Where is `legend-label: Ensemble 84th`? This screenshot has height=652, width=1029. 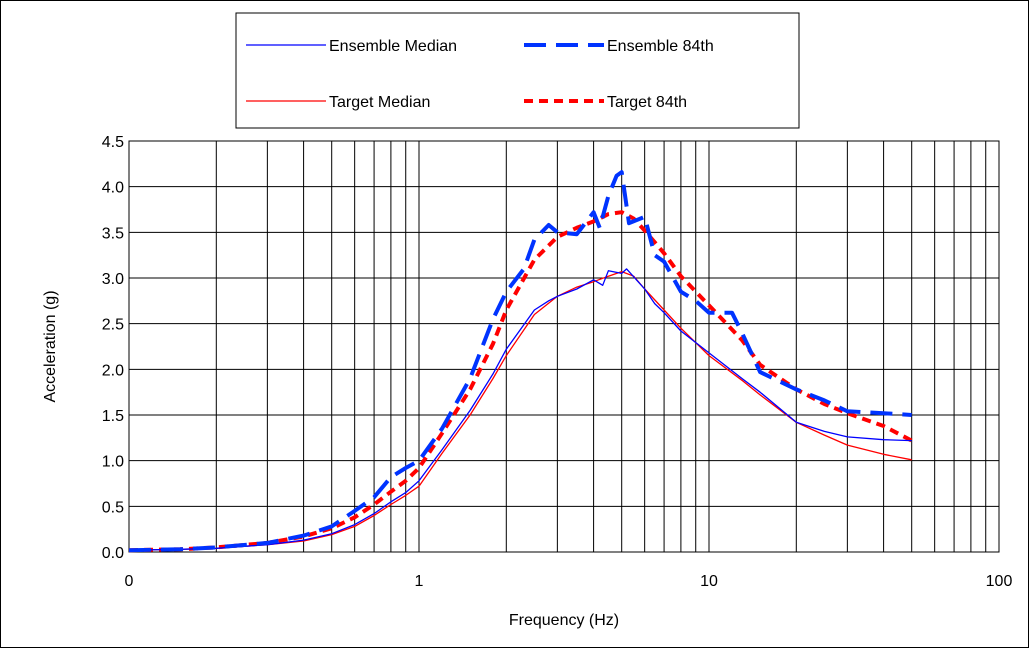
legend-label: Ensemble 84th is located at coordinates (660, 46).